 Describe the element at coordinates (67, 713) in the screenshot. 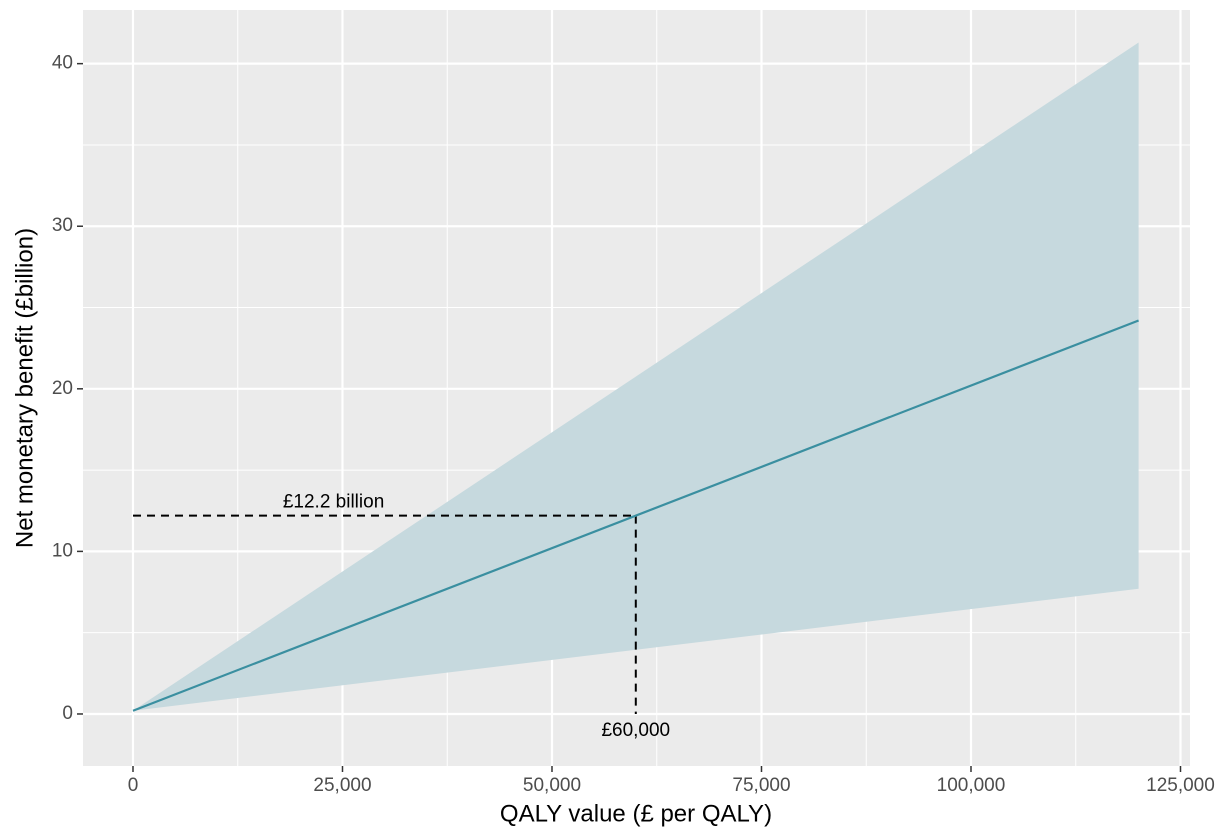

I see `y-tick-label: 0` at that location.